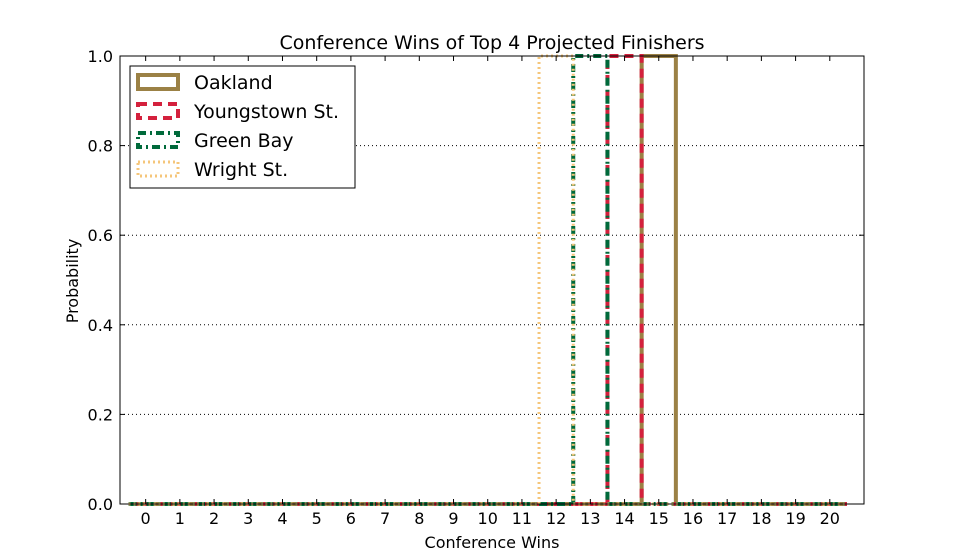  I want to click on x-tick-label-9: 9, so click(453, 518).